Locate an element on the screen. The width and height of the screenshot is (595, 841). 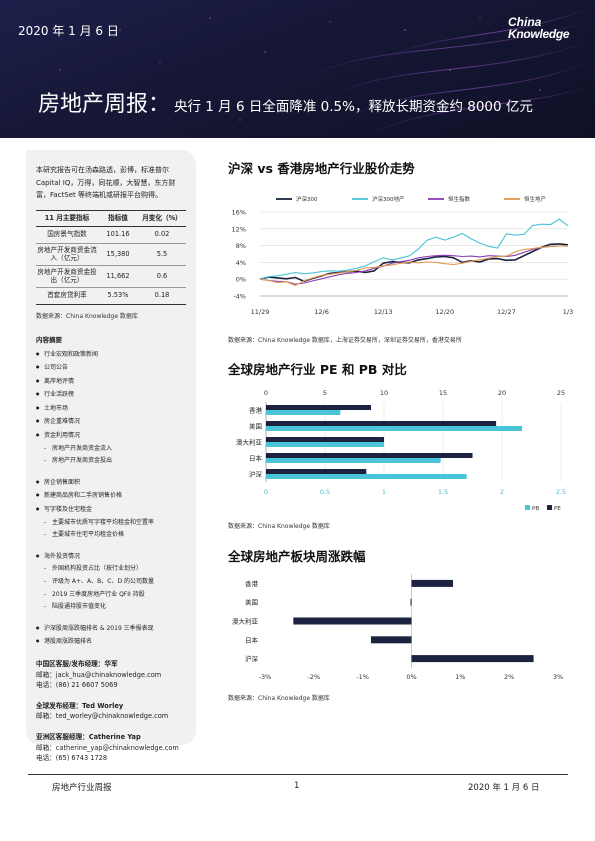
table-cell: 5.5 is located at coordinates (162, 254).